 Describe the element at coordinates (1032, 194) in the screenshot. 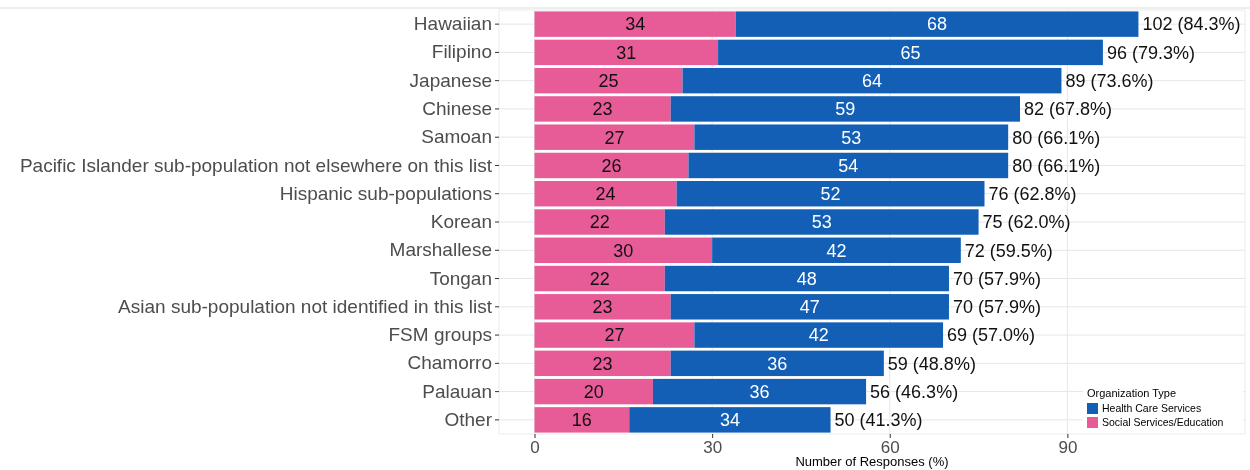

I see `total-label: 76 (62.8%)` at that location.